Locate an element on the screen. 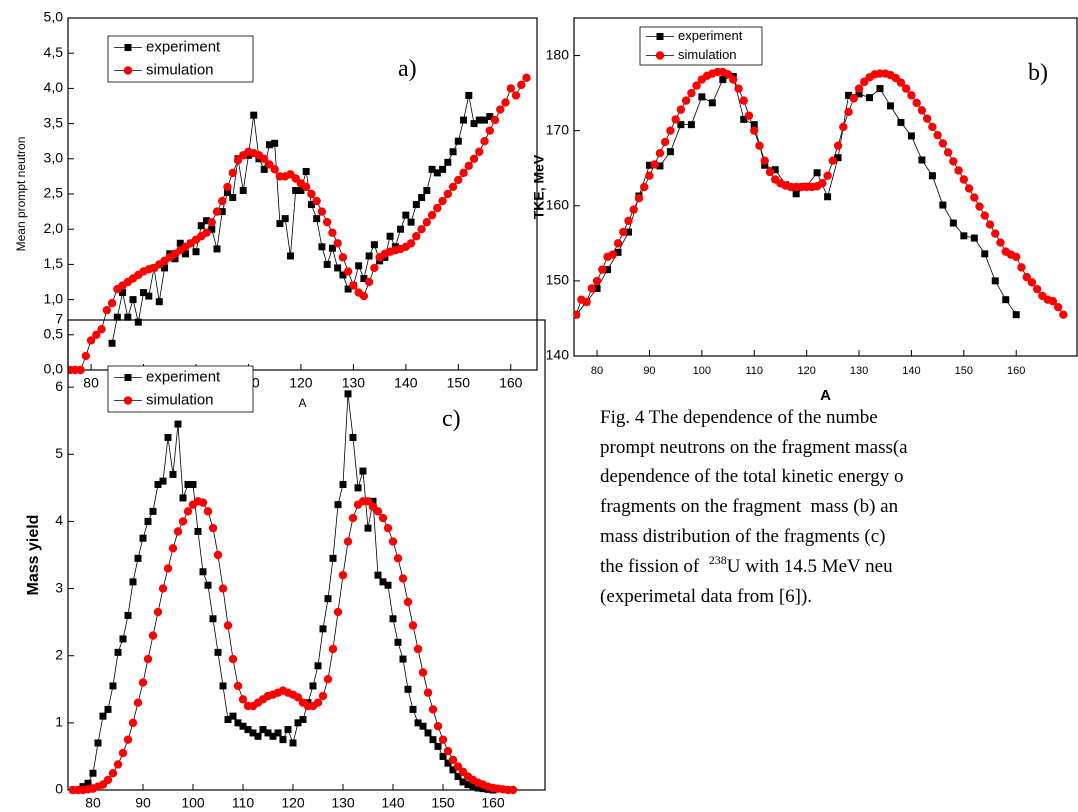  y-tick-label: 180 is located at coordinates (558, 54).